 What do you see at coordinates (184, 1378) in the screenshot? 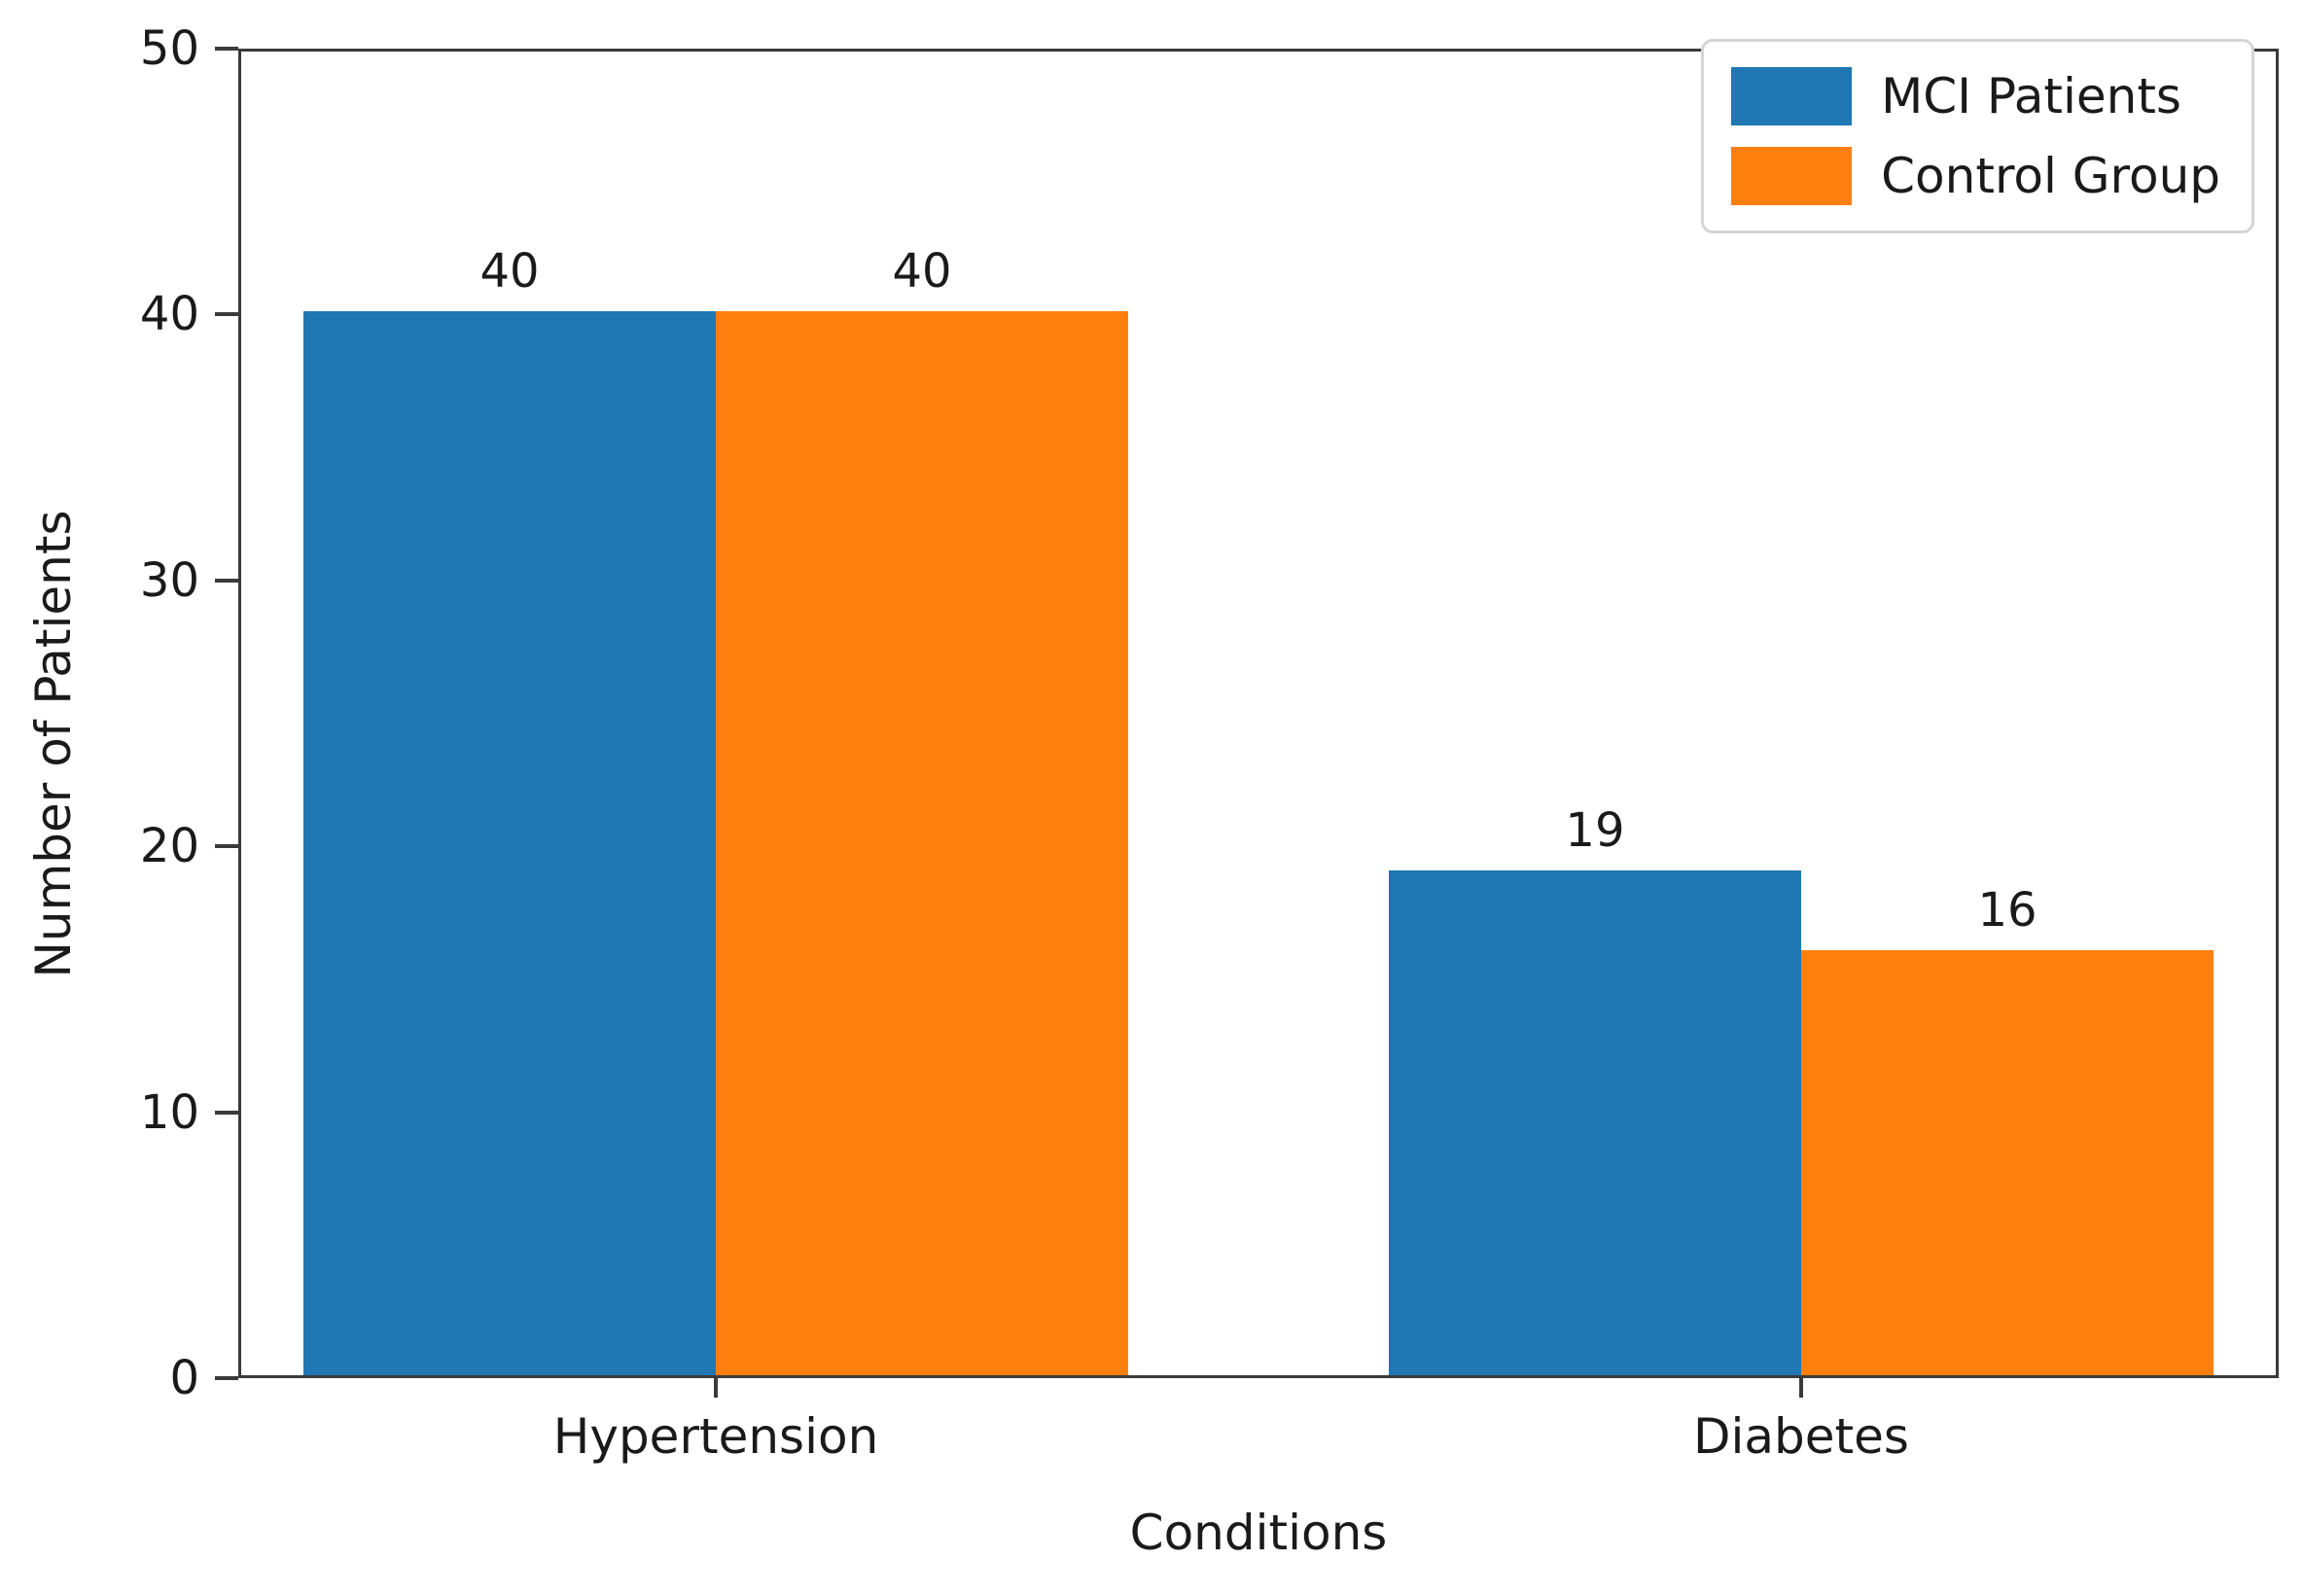
I see `y-tick-label: 0` at bounding box center [184, 1378].